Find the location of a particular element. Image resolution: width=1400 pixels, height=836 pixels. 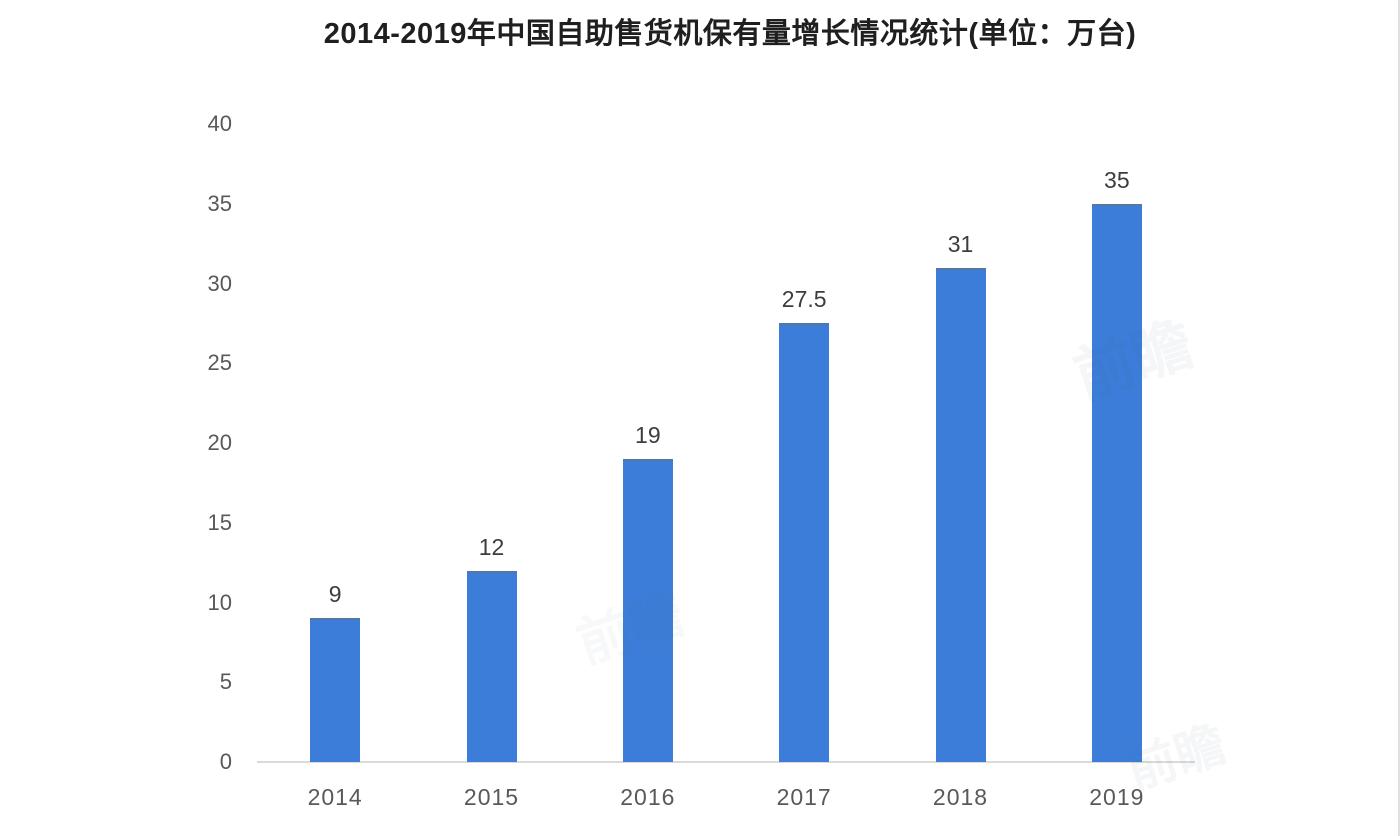

bar-value-label: 35 is located at coordinates (1117, 179).